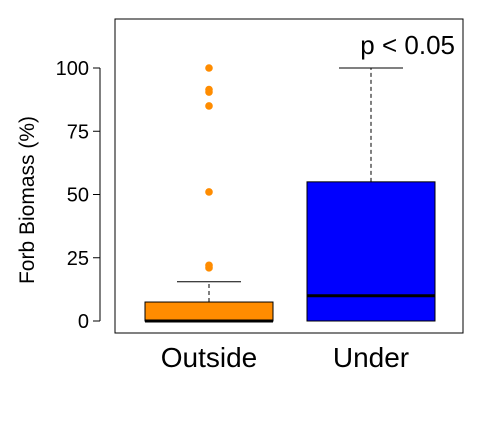 The width and height of the screenshot is (484, 429). I want to click on y-axis-title: Forb Biomass (%), so click(27, 200).